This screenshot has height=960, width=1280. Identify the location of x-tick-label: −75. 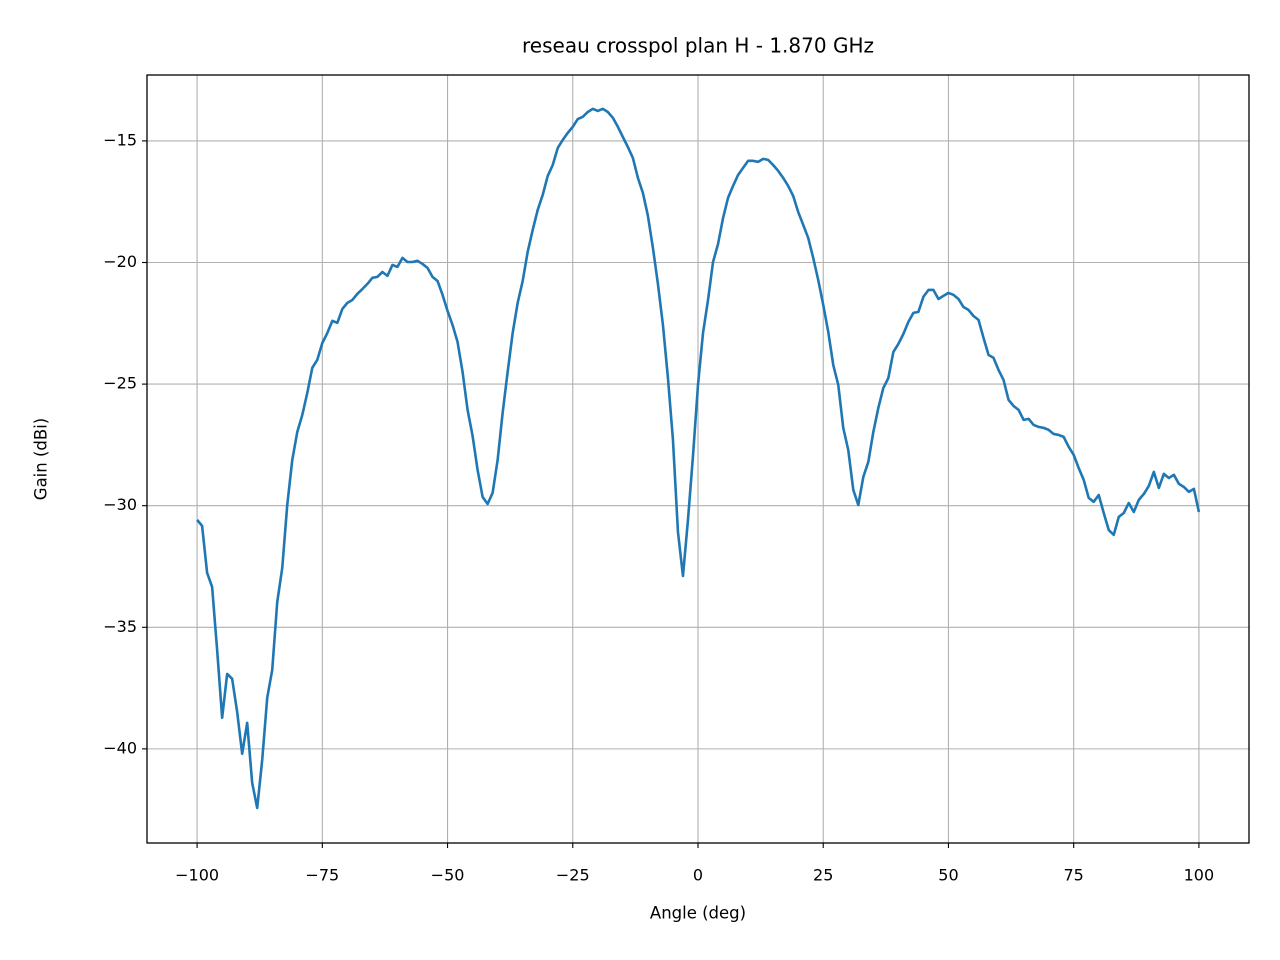
(322, 875).